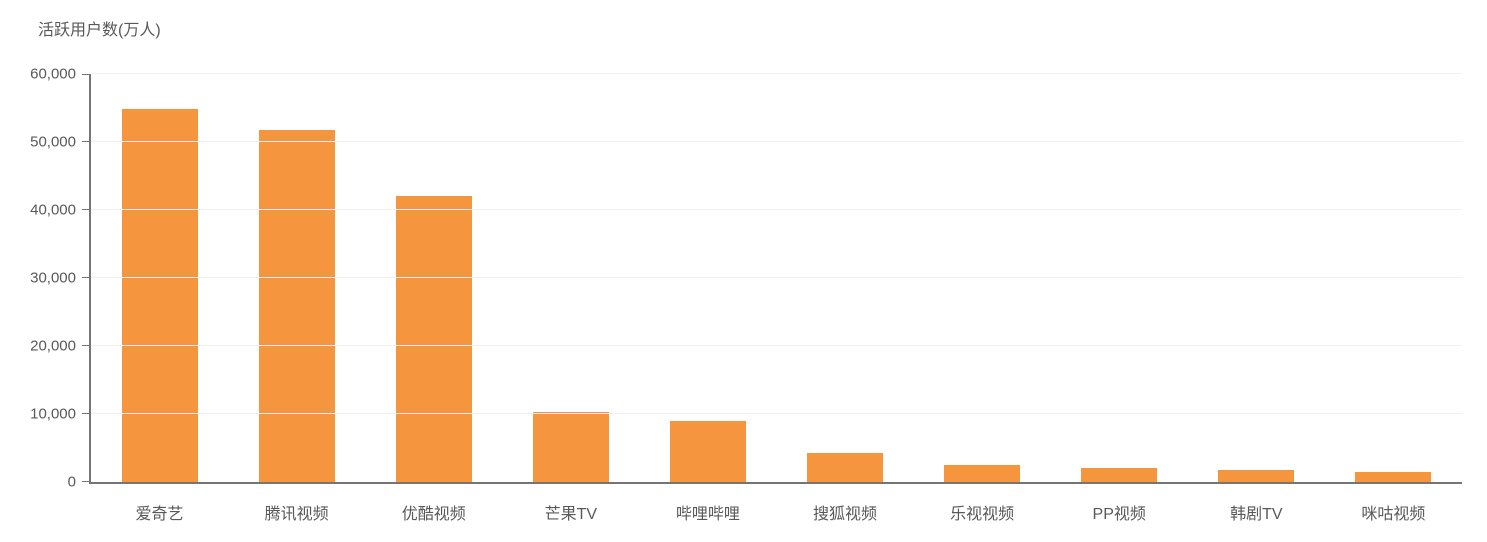  Describe the element at coordinates (845, 514) in the screenshot. I see `x-axis-label: 搜狐视频` at that location.